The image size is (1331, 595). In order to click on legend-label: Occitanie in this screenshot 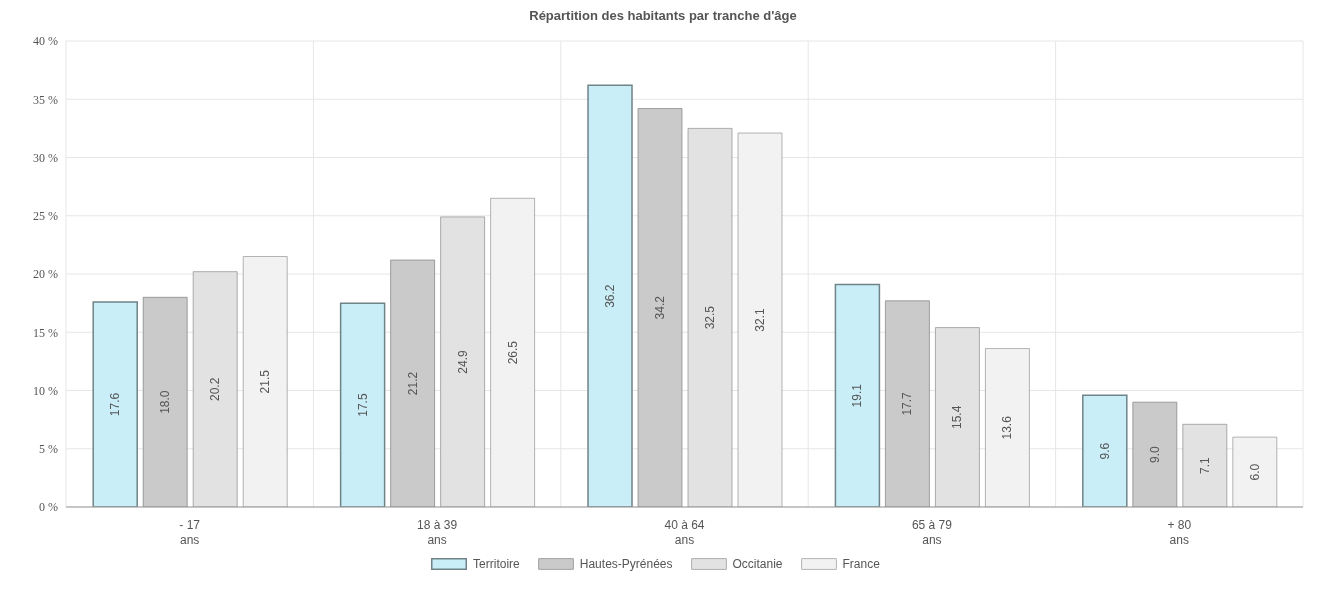, I will do `click(757, 564)`.